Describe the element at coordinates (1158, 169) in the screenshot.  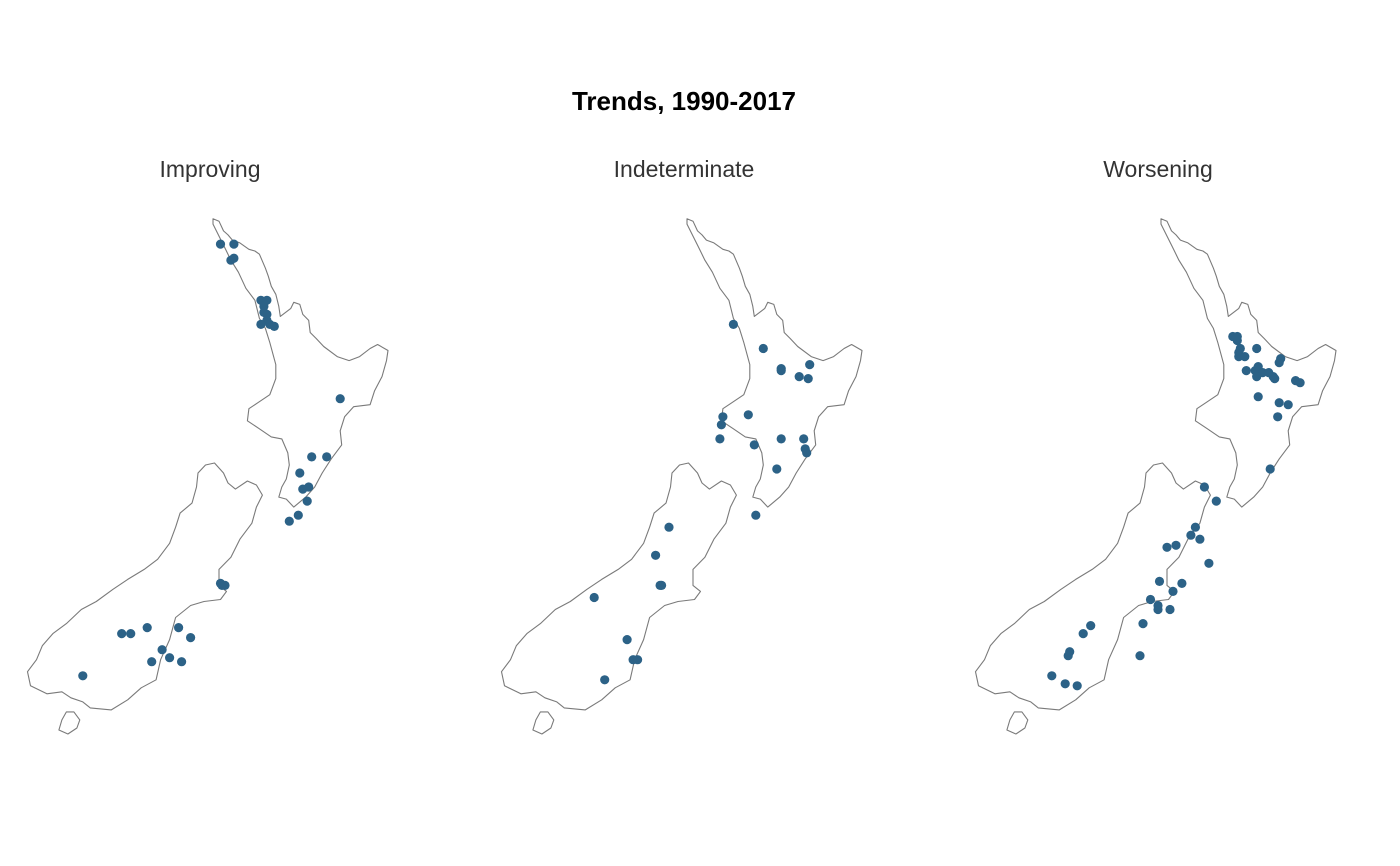
I see `panel-title-worsening: Worsening` at that location.